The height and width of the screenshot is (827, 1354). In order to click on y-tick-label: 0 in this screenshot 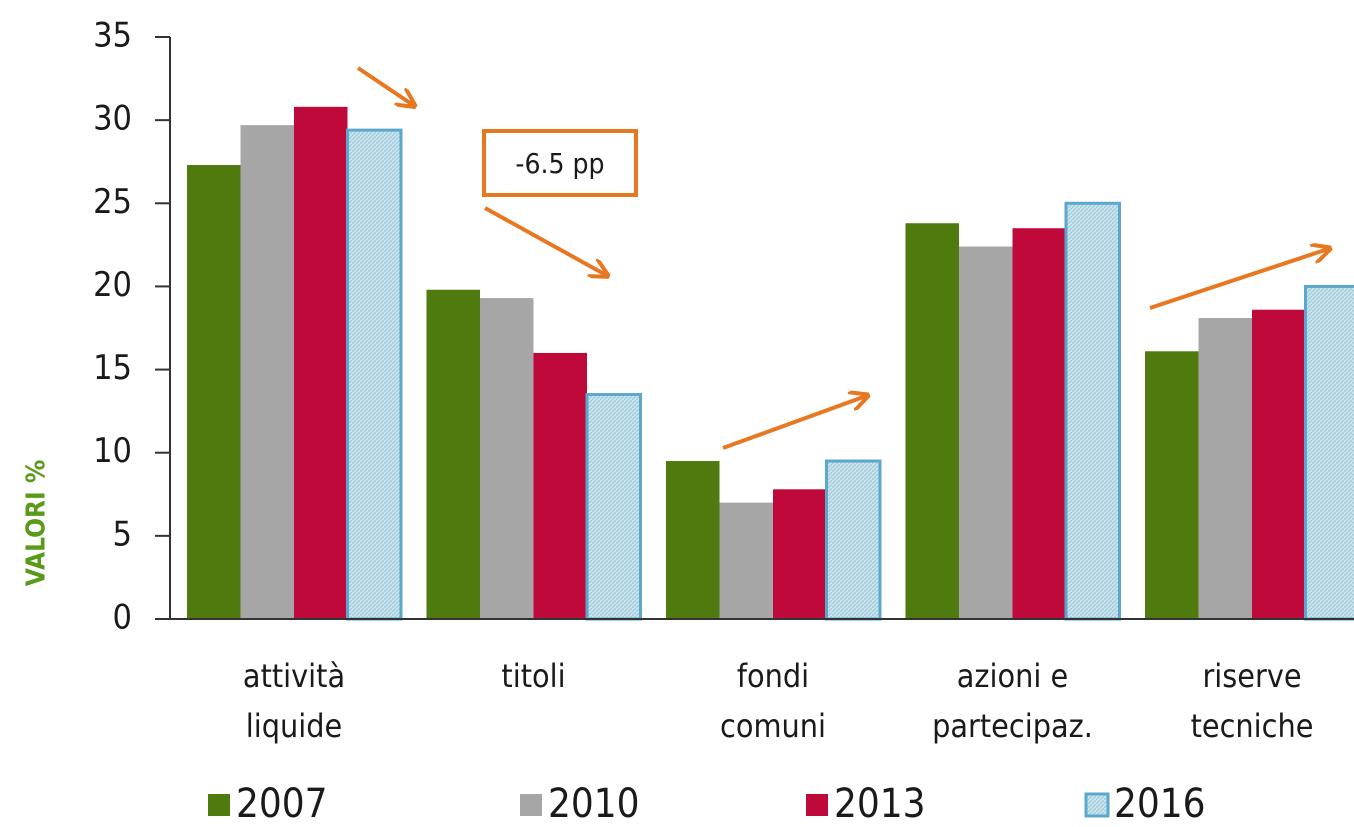, I will do `click(122, 618)`.